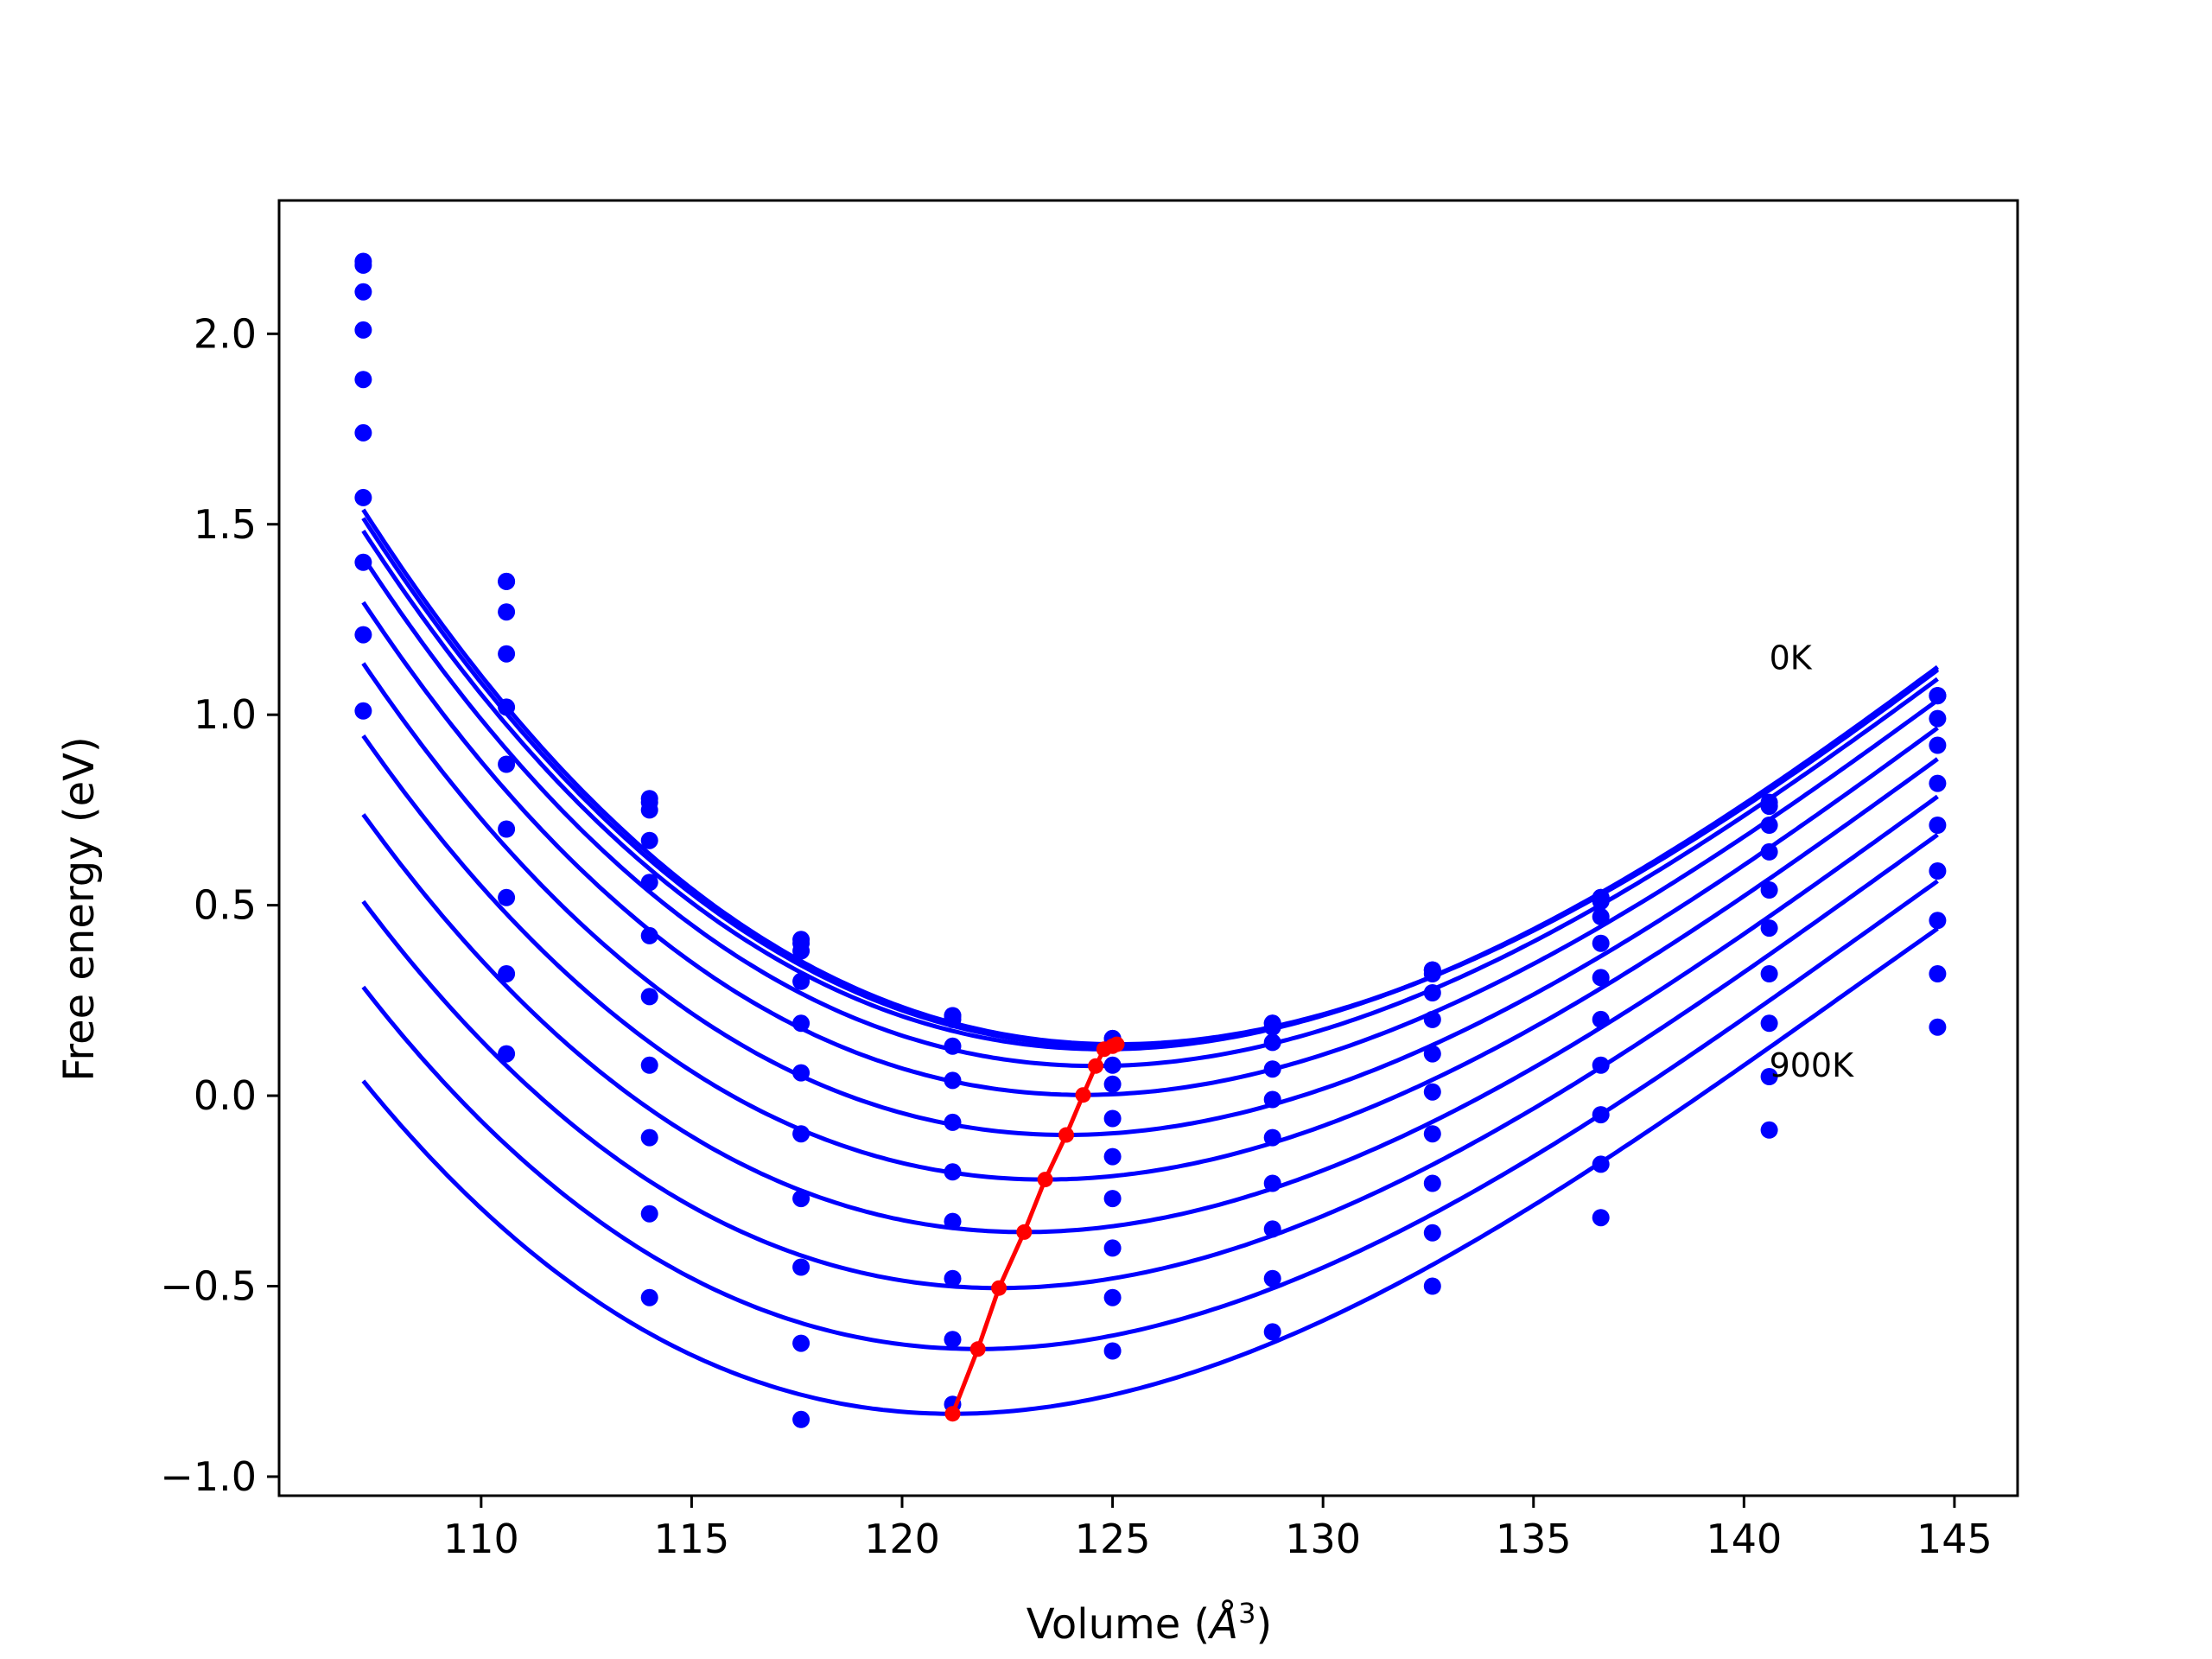 This screenshot has width=2212, height=1659. I want to click on x-tick-label: 135, so click(1534, 1539).